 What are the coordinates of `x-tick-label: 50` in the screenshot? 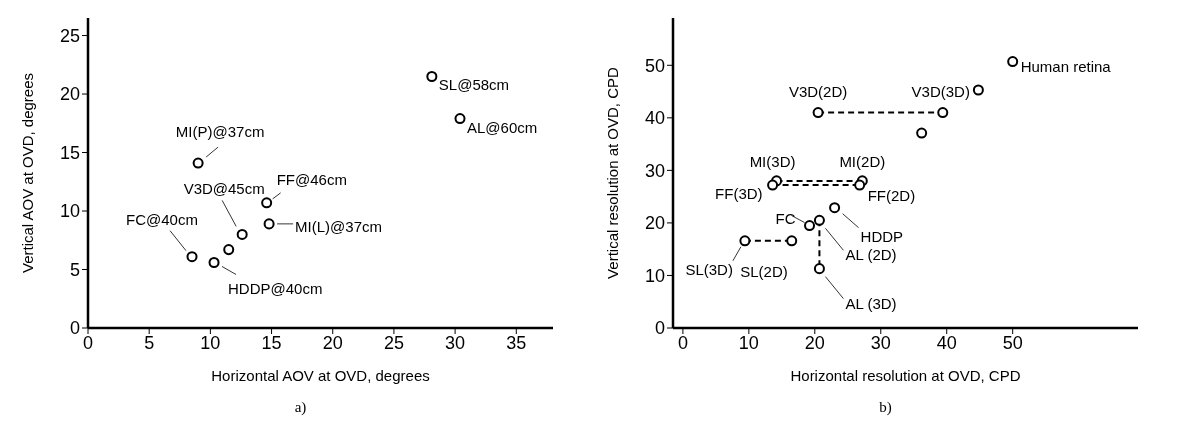 It's located at (1012, 342).